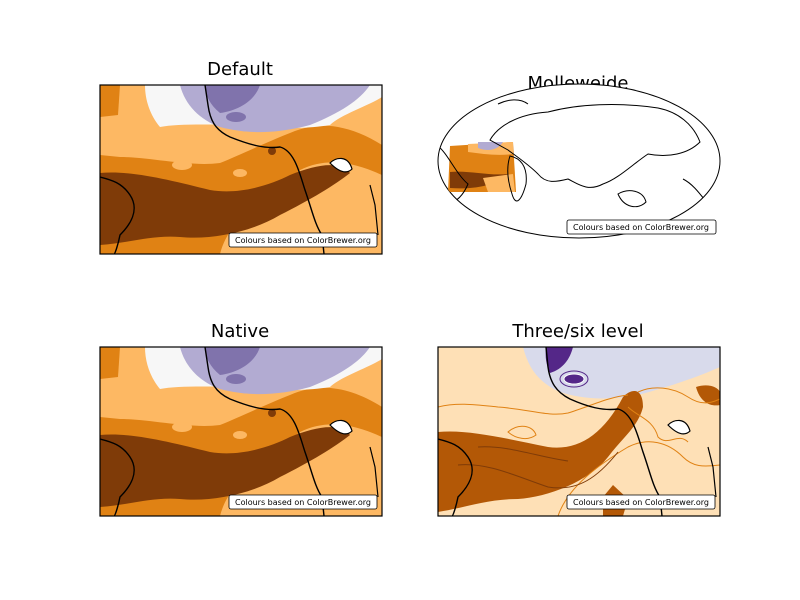  I want to click on credit-box-three-six-level: Colours based on ColorBrewer.org, so click(641, 502).